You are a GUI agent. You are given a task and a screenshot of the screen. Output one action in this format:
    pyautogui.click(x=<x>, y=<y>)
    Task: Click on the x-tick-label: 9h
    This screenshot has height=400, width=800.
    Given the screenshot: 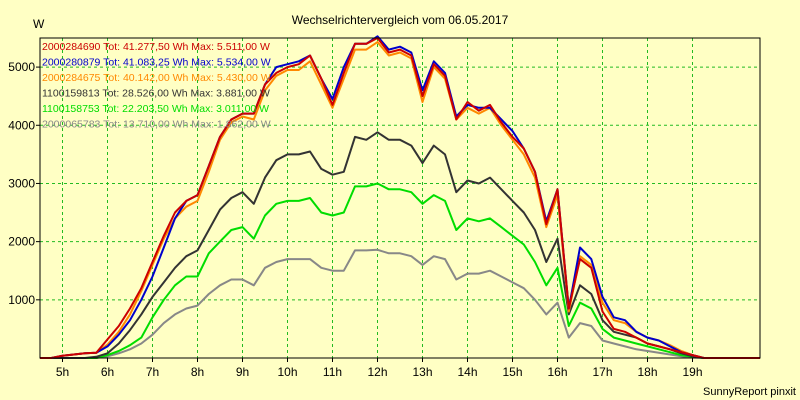 What is the action you would take?
    pyautogui.click(x=242, y=372)
    